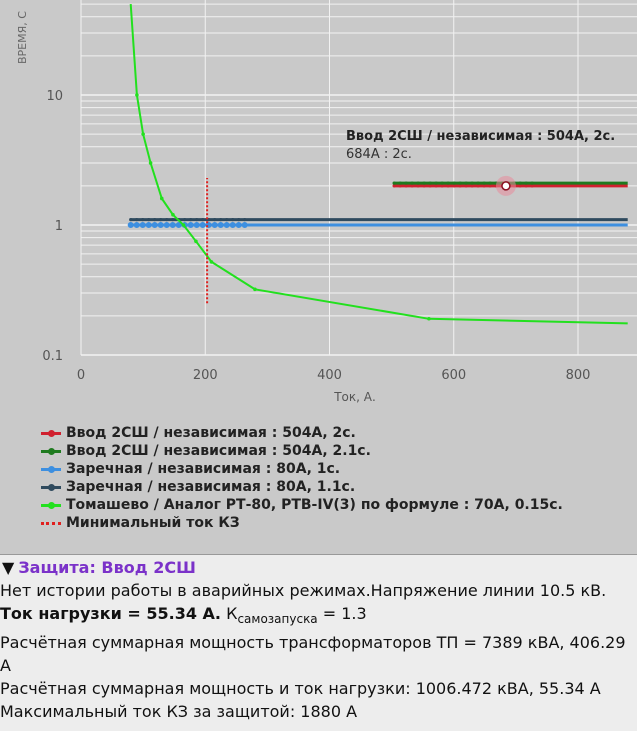 The width and height of the screenshot is (637, 731). What do you see at coordinates (51, 505) in the screenshot?
I see `legend-swatch-lime-line` at bounding box center [51, 505].